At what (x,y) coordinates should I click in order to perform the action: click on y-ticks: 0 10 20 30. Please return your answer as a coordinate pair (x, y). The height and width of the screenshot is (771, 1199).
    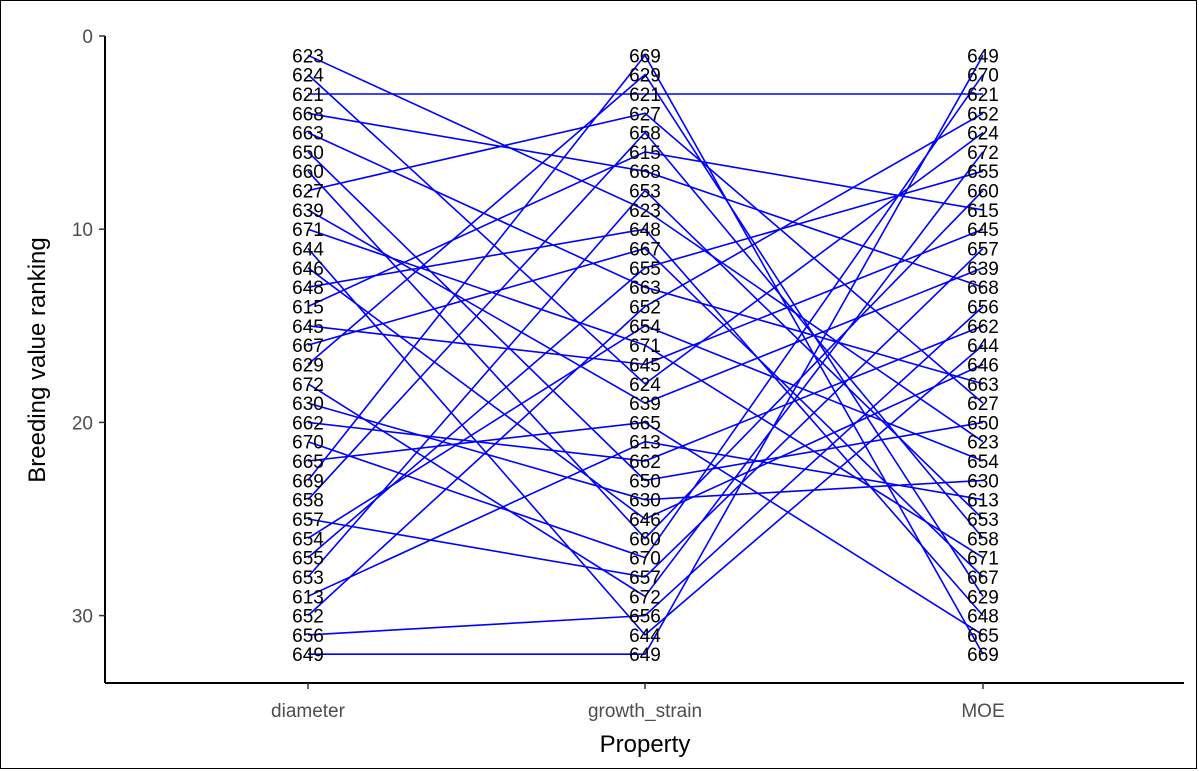
    Looking at the image, I should click on (88, 327).